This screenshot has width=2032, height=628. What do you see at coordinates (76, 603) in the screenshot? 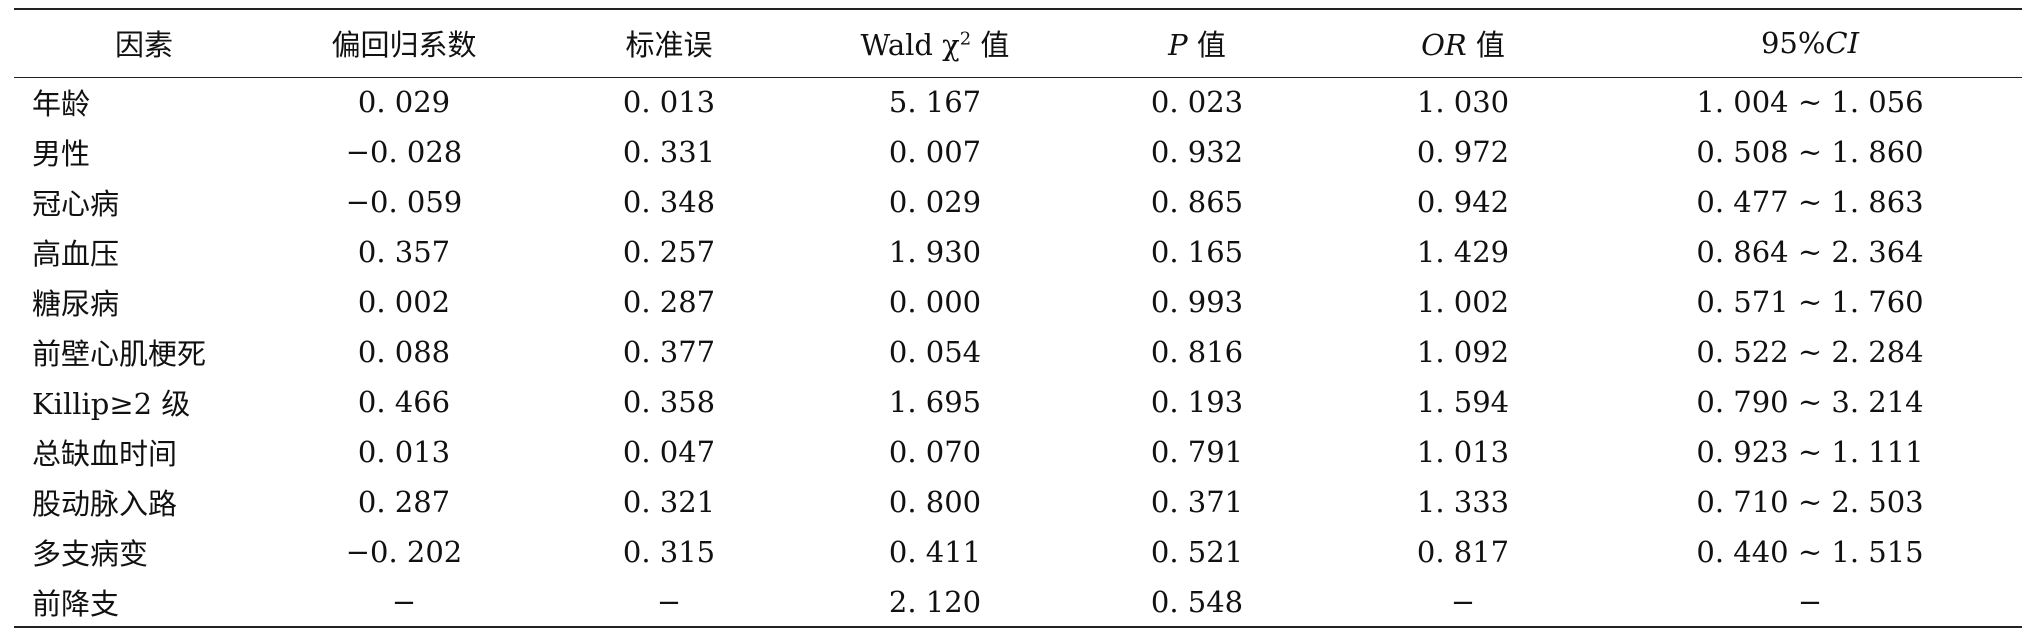
I see `cell-factor: 前降支` at bounding box center [76, 603].